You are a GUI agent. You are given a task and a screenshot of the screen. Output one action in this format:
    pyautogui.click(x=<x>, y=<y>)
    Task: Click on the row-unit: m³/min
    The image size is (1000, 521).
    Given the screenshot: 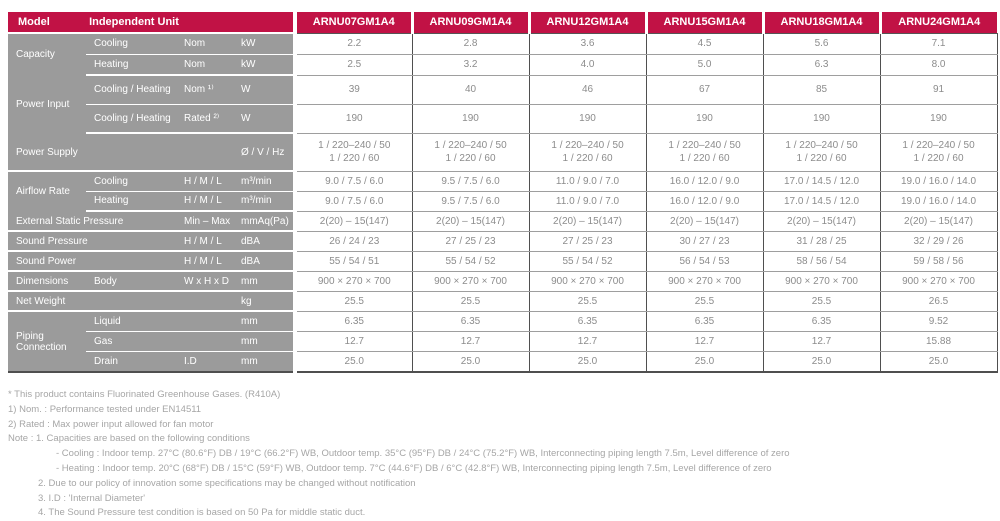 What is the action you would take?
    pyautogui.click(x=265, y=181)
    